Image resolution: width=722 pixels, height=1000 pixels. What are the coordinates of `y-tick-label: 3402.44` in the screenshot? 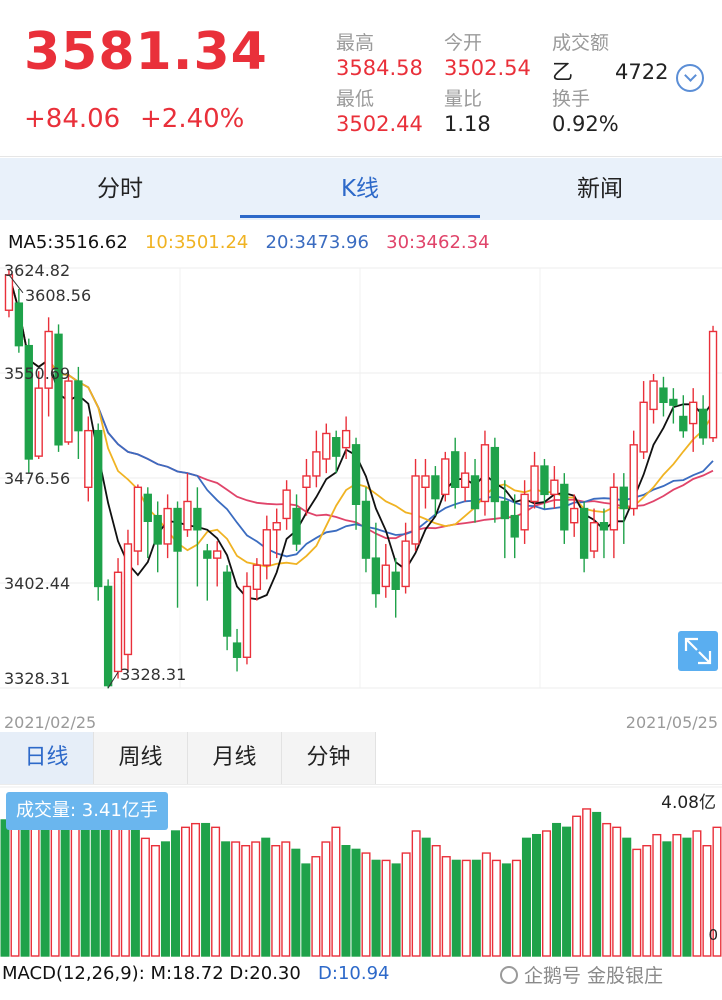 It's located at (37, 583).